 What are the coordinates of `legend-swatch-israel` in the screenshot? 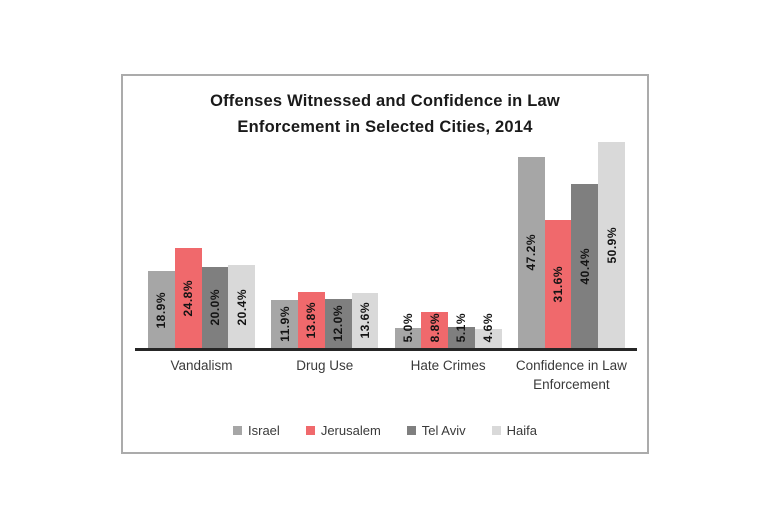 It's located at (238, 430).